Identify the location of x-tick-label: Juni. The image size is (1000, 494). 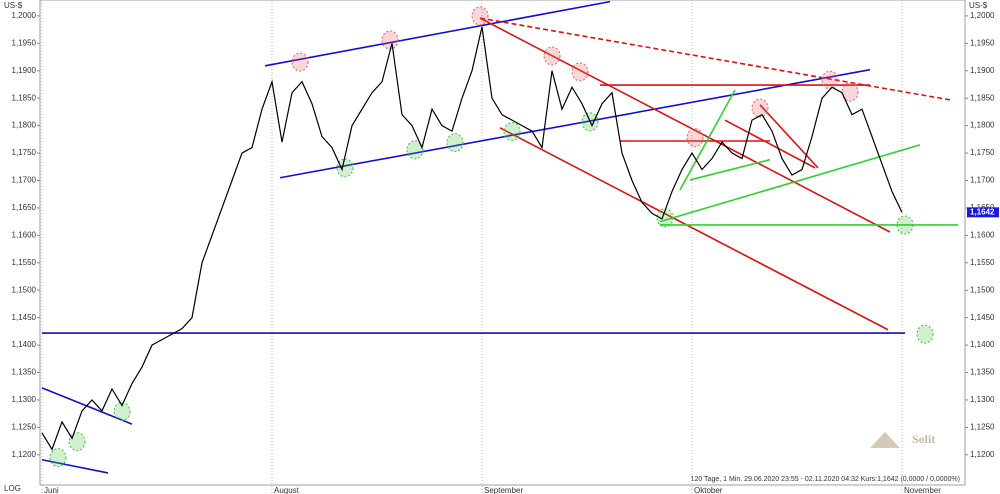
(51, 490).